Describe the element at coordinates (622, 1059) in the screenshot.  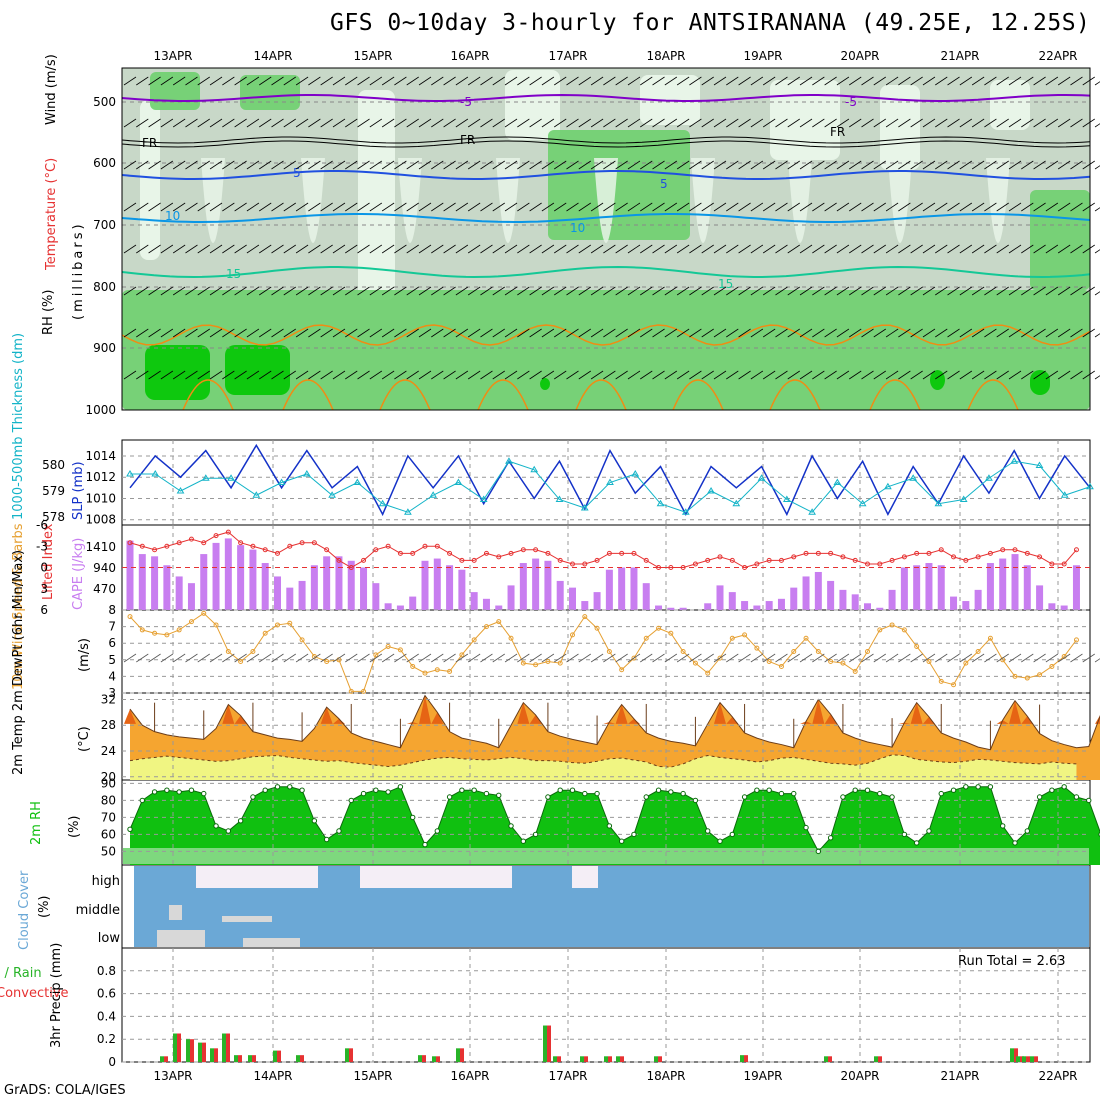
I see `precip-convective-bar` at that location.